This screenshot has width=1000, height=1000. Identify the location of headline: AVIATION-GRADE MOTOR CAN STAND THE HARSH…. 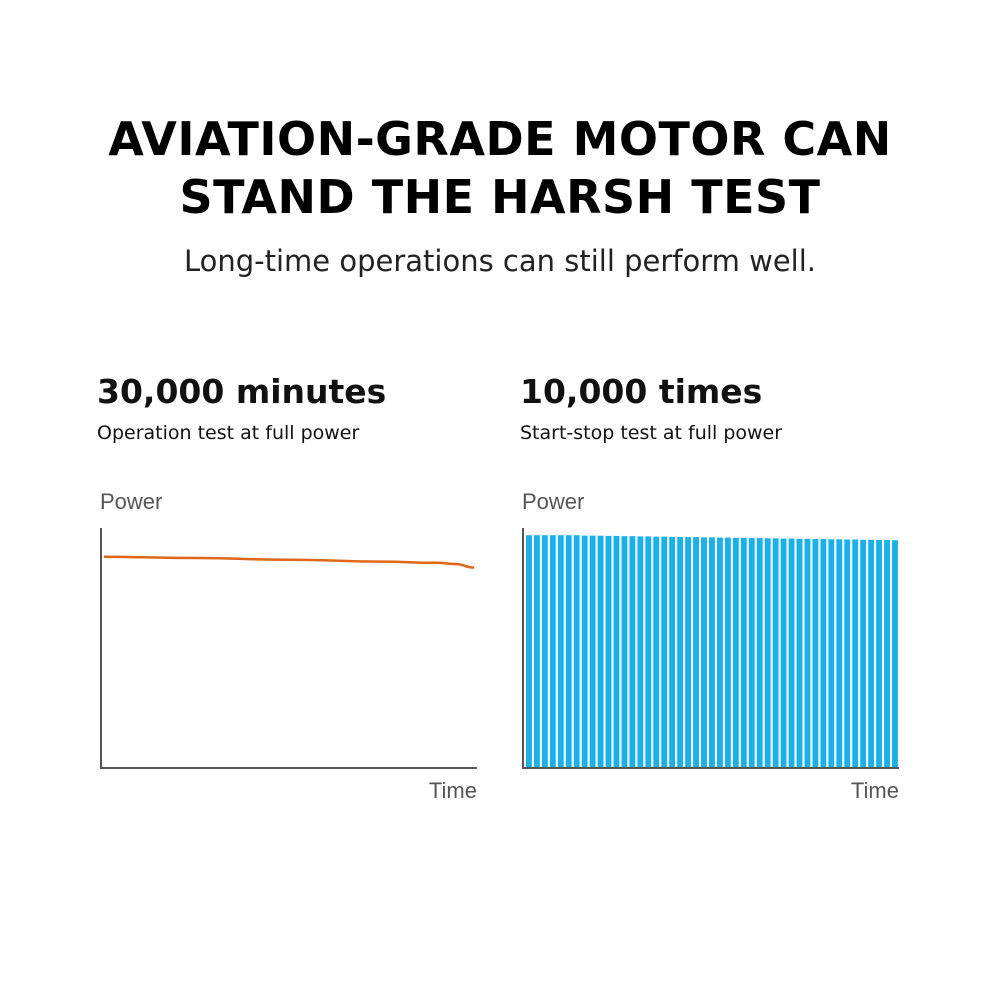
(500, 168).